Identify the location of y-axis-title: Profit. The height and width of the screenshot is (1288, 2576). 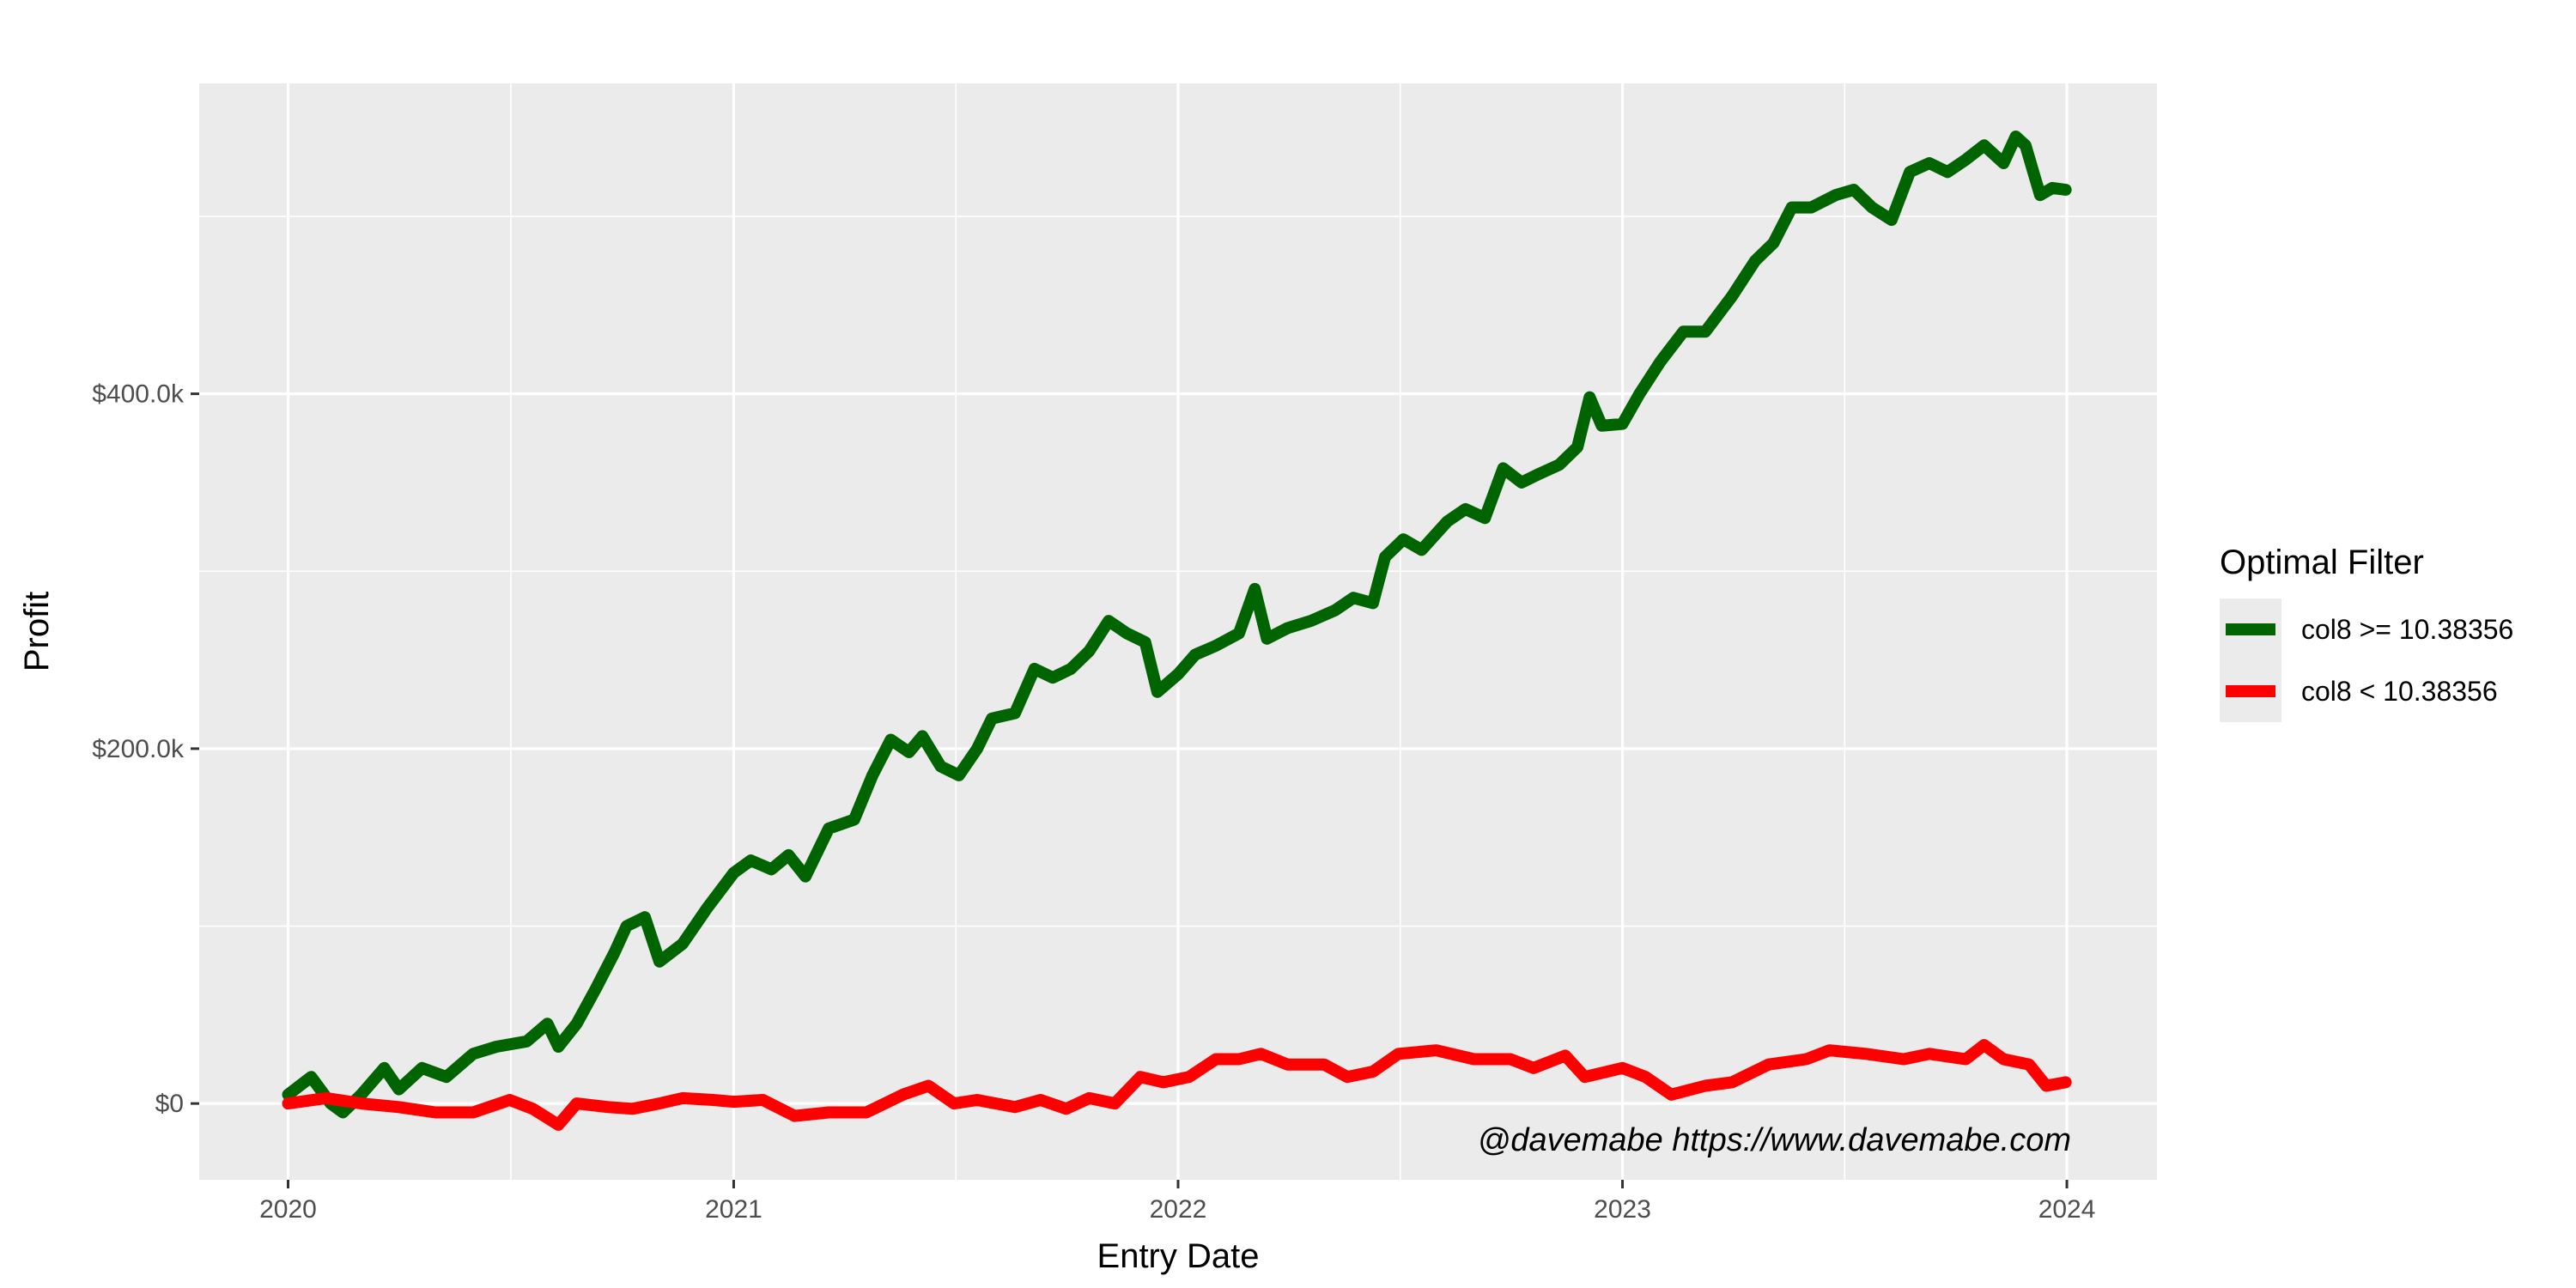
(37, 631).